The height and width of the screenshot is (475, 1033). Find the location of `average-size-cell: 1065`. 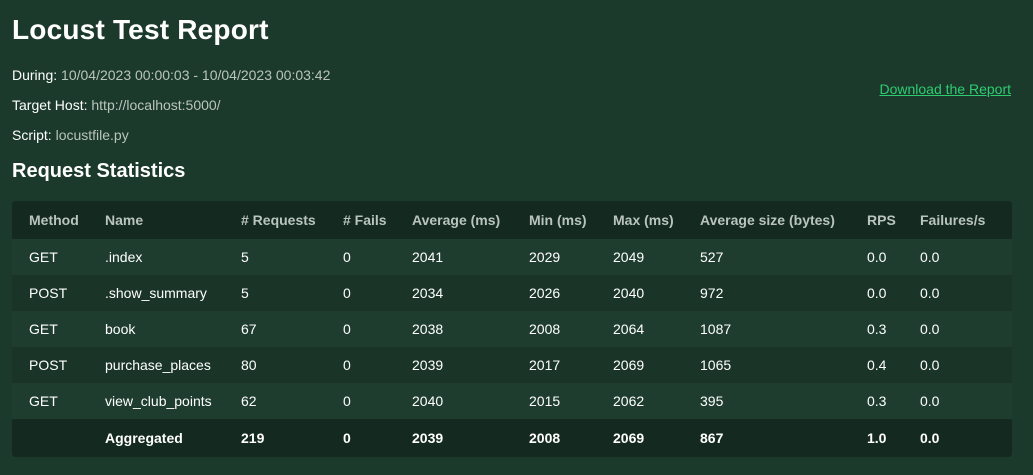

average-size-cell: 1065 is located at coordinates (766, 365).